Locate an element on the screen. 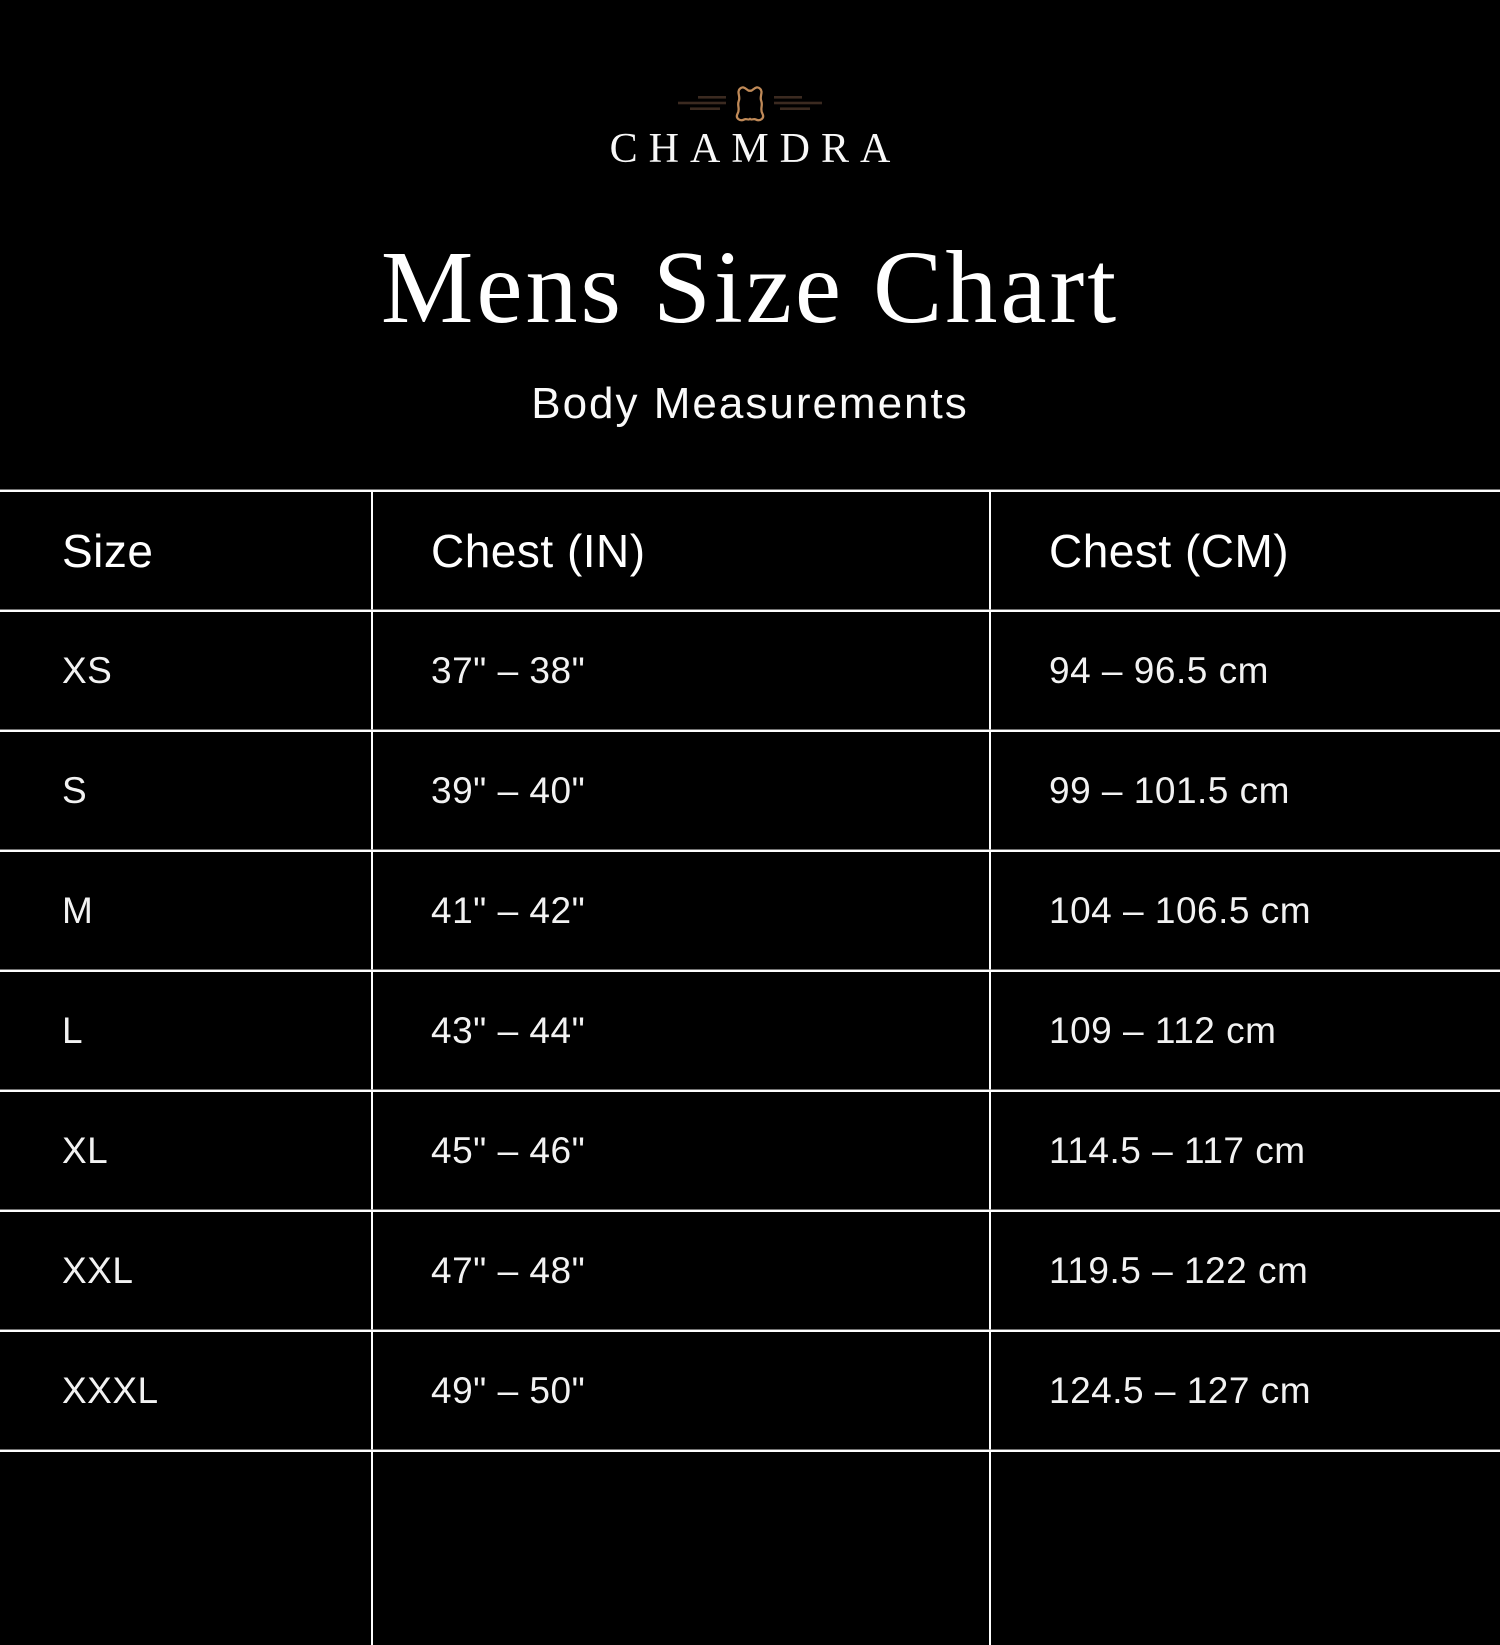 The width and height of the screenshot is (1500, 1645). table-row: L 43" – 44" 109 – 112 cm is located at coordinates (750, 1030).